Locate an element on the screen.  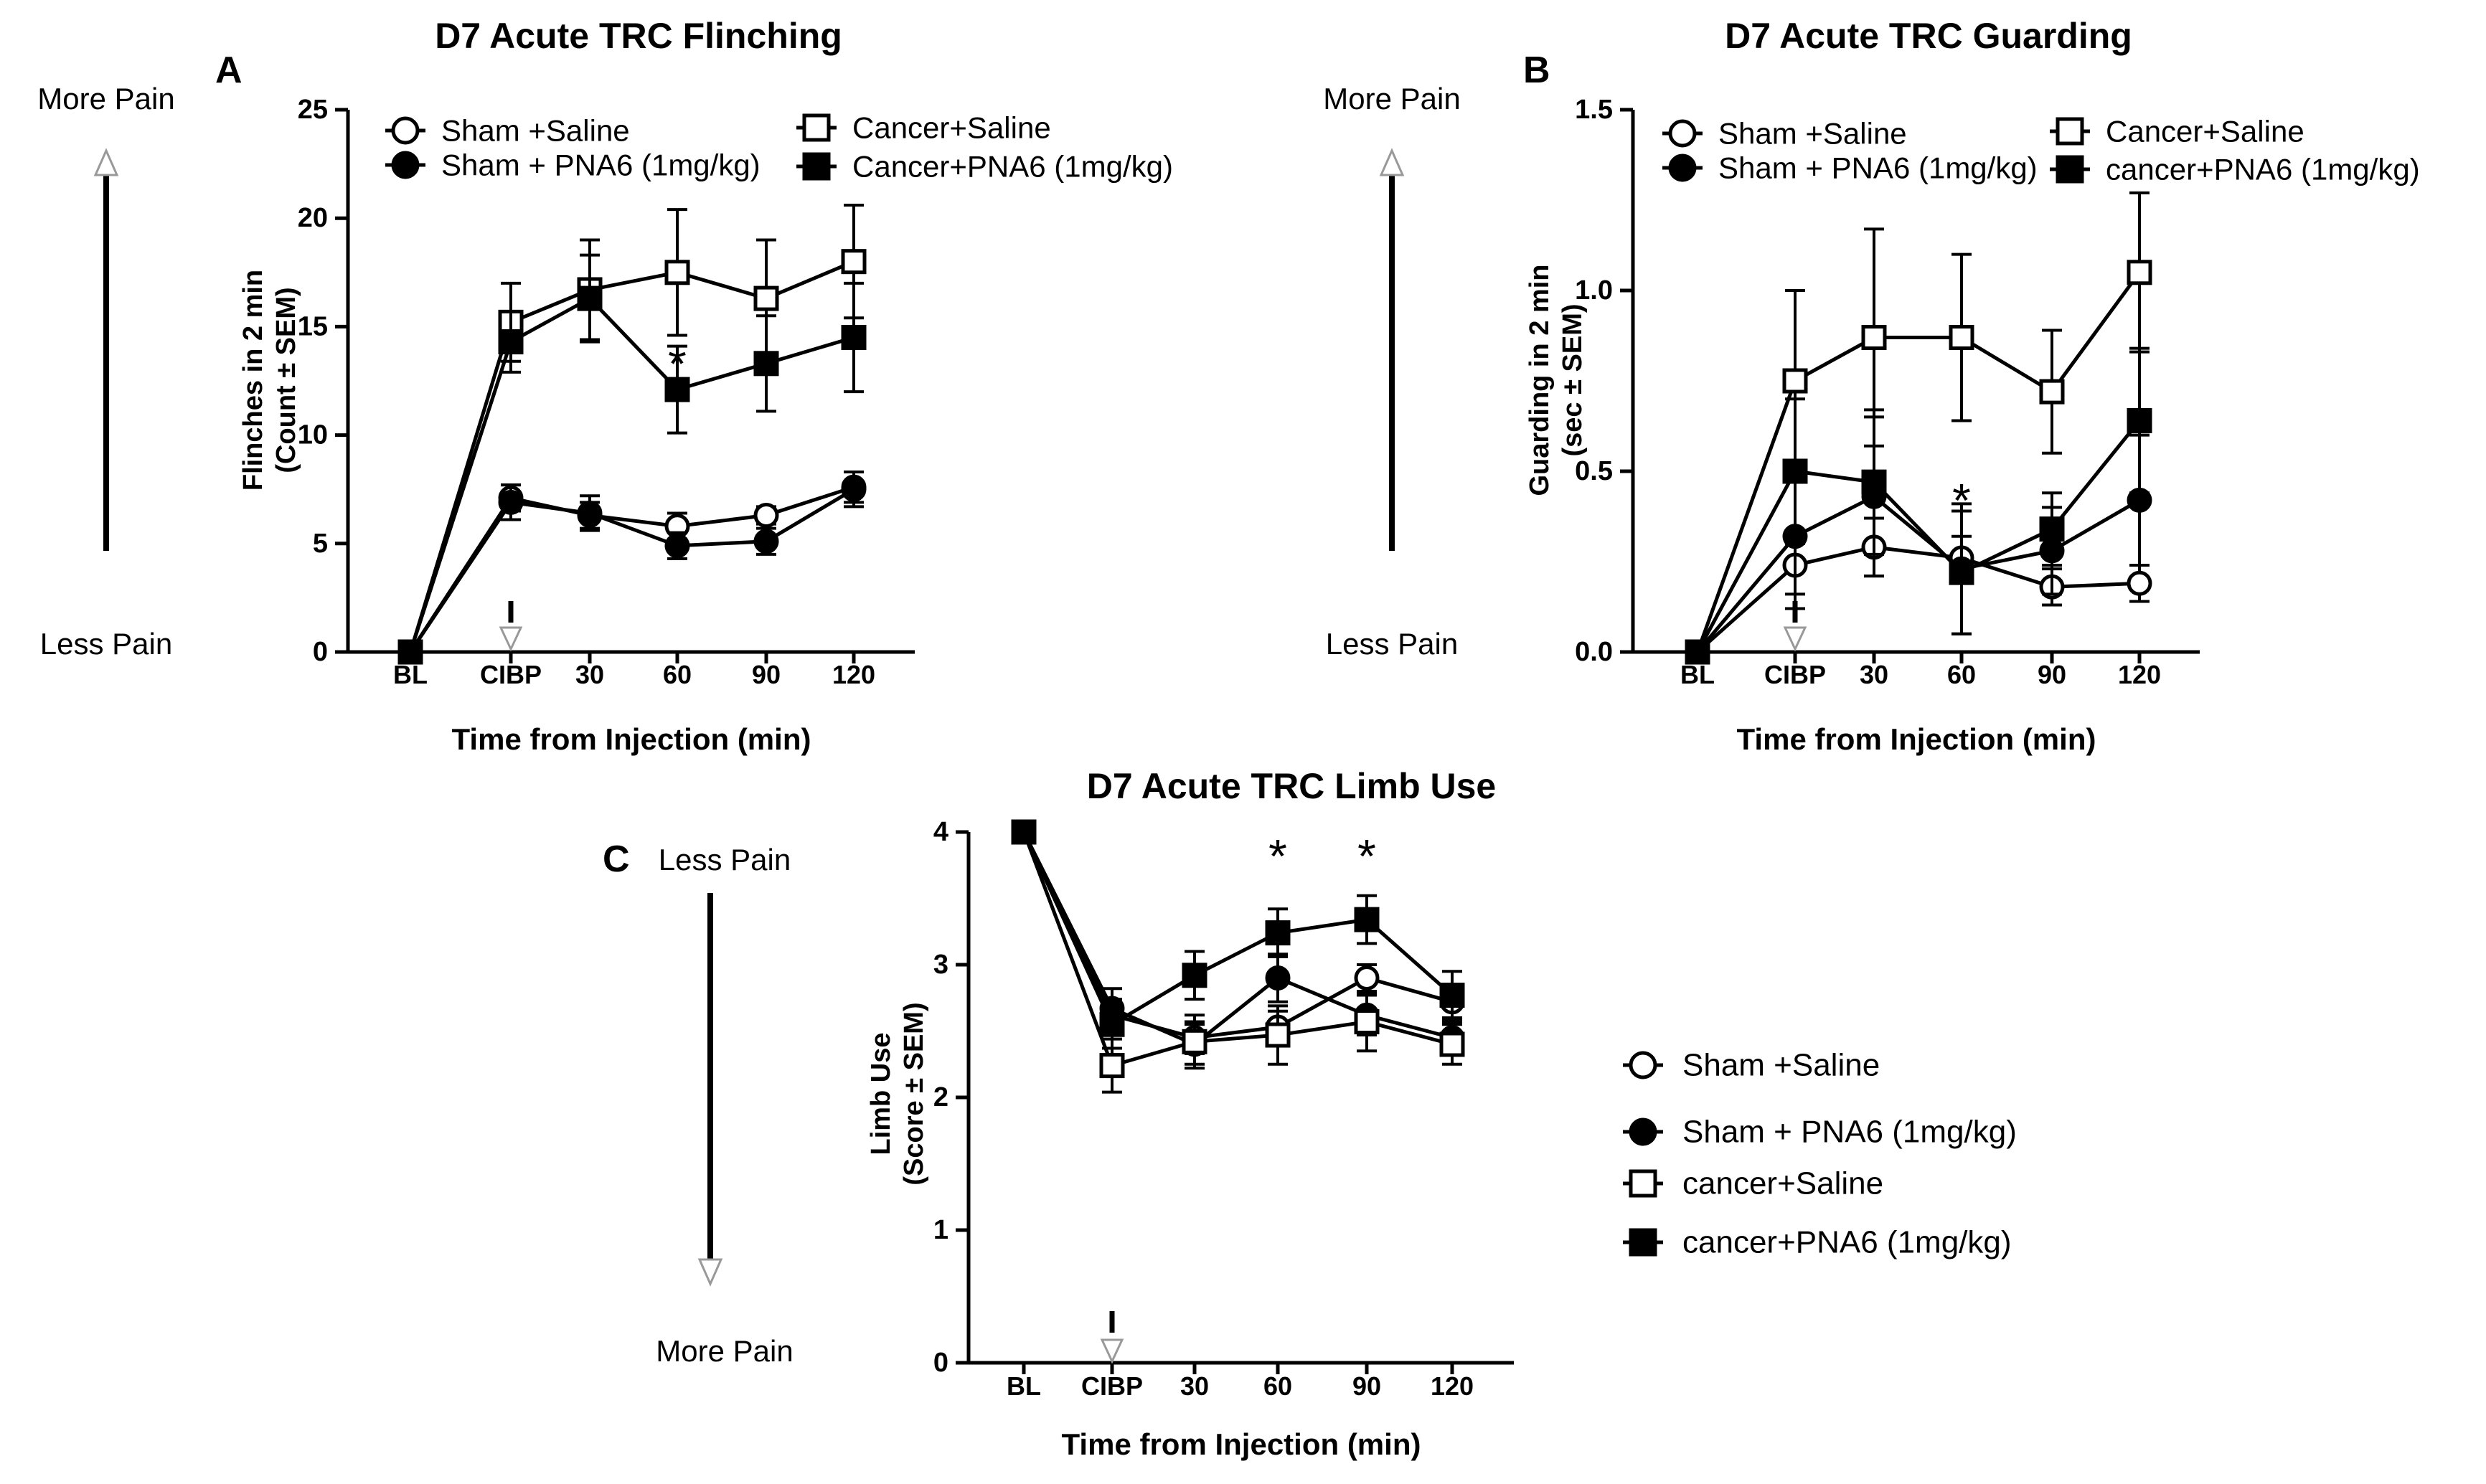
y-axis-label-line2: (Count ± SEM) is located at coordinates (286, 380).